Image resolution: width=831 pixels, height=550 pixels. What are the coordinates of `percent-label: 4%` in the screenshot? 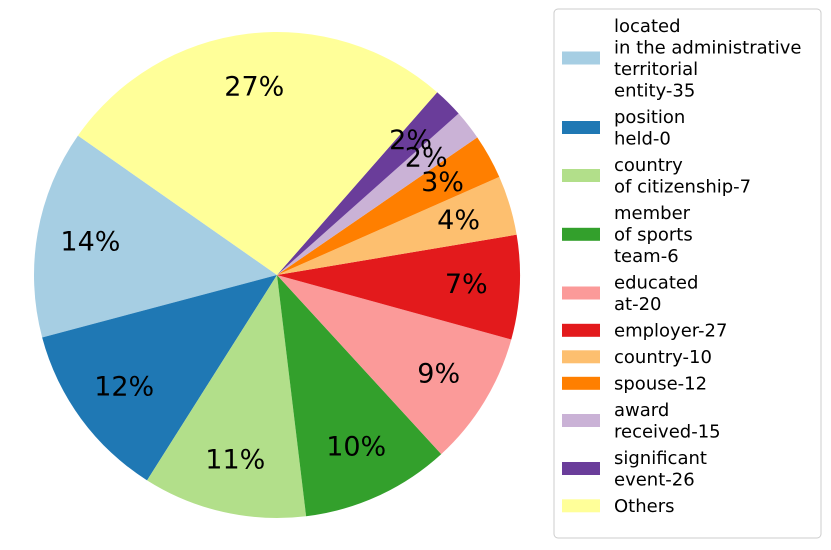 It's located at (458, 220).